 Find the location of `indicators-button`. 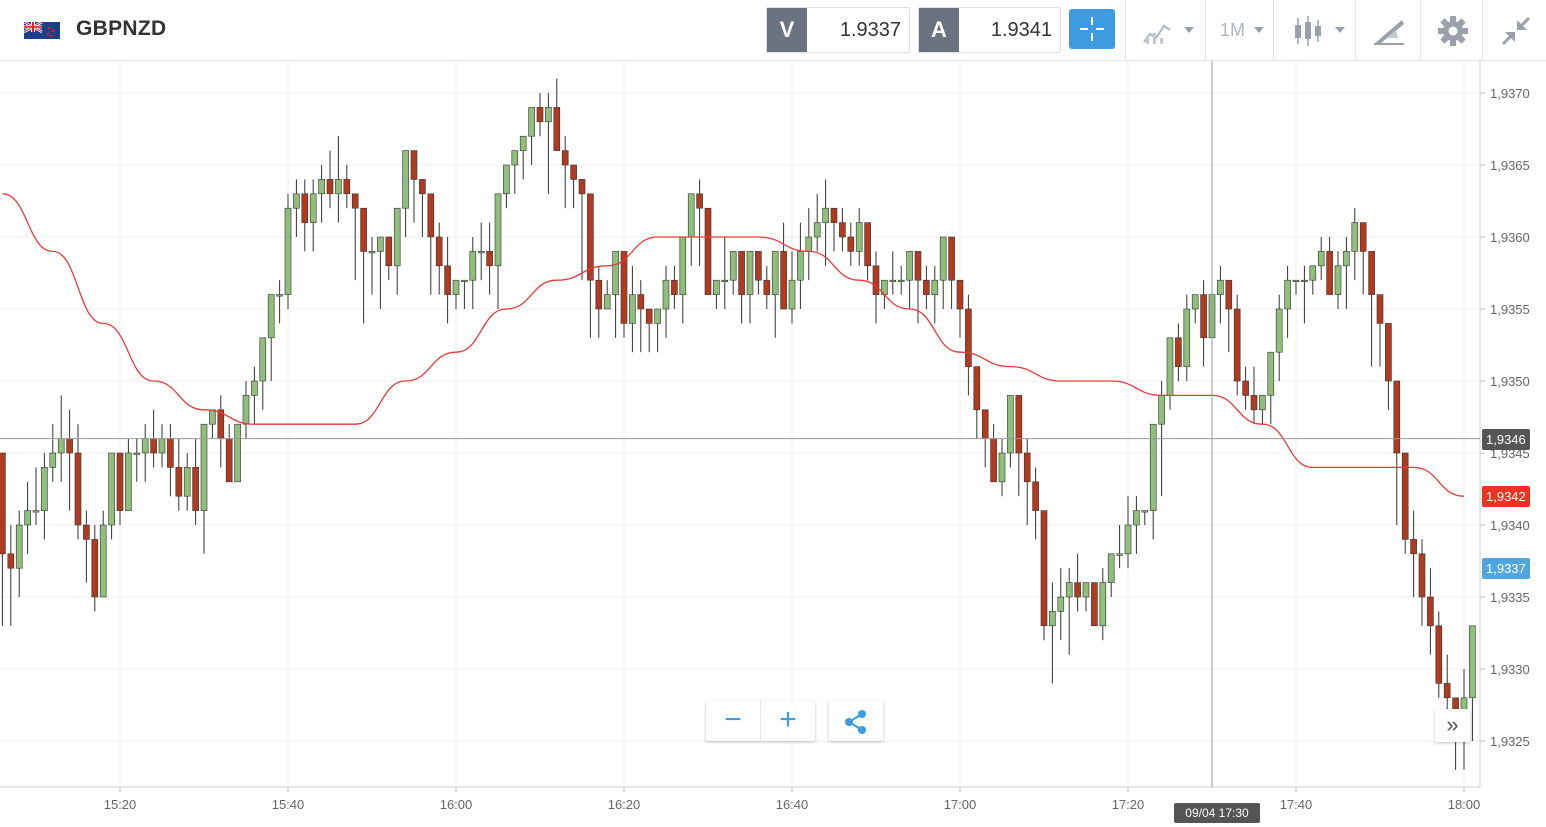

indicators-button is located at coordinates (1165, 30).